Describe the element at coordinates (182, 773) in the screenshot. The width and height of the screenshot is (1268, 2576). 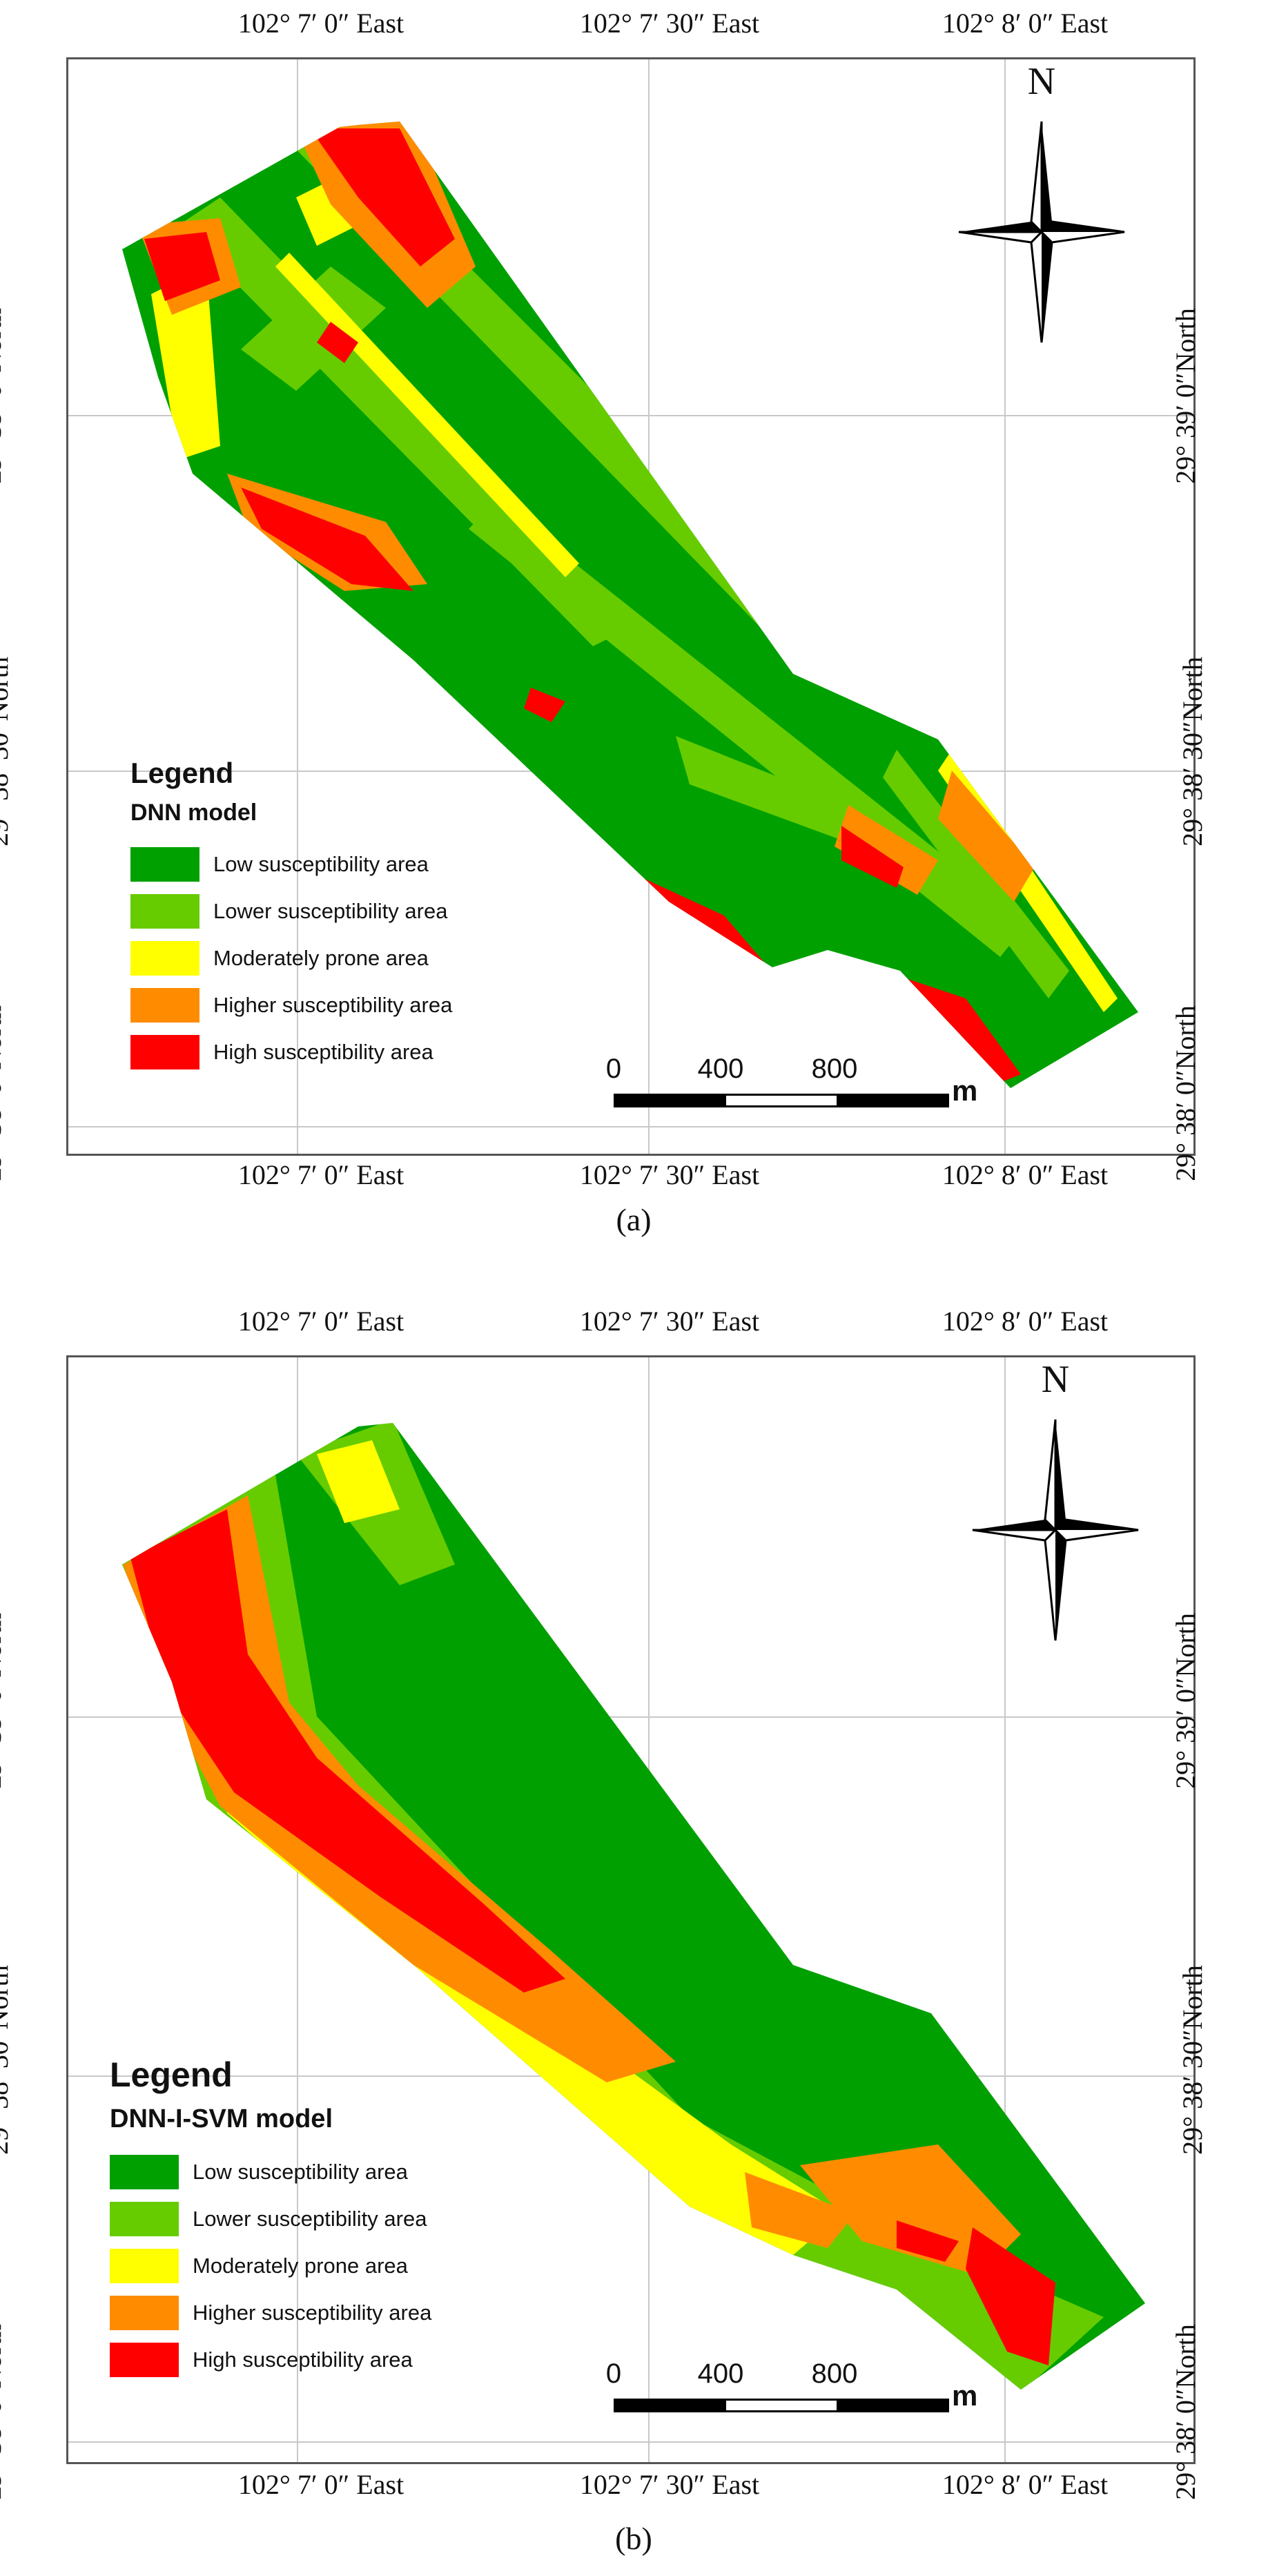
I see `legend-title-a: Legend` at that location.